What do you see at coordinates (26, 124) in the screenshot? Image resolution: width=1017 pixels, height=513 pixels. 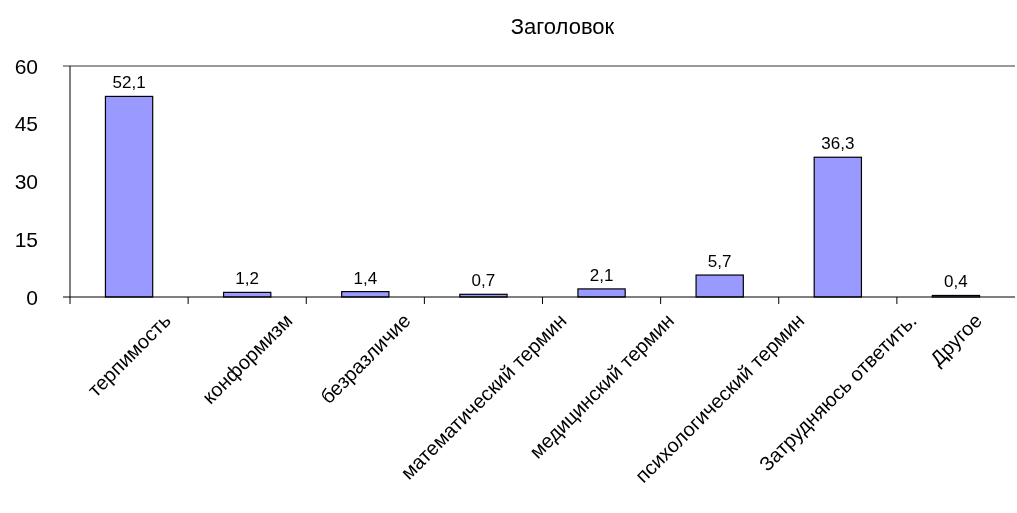 I see `y-tick-label: 45` at bounding box center [26, 124].